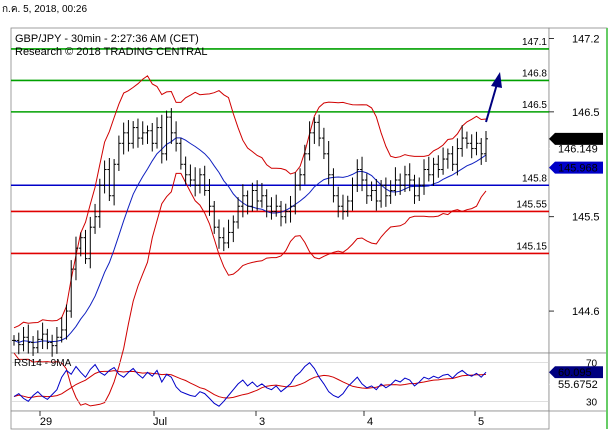  I want to click on level-label: 146.5, so click(534, 105).